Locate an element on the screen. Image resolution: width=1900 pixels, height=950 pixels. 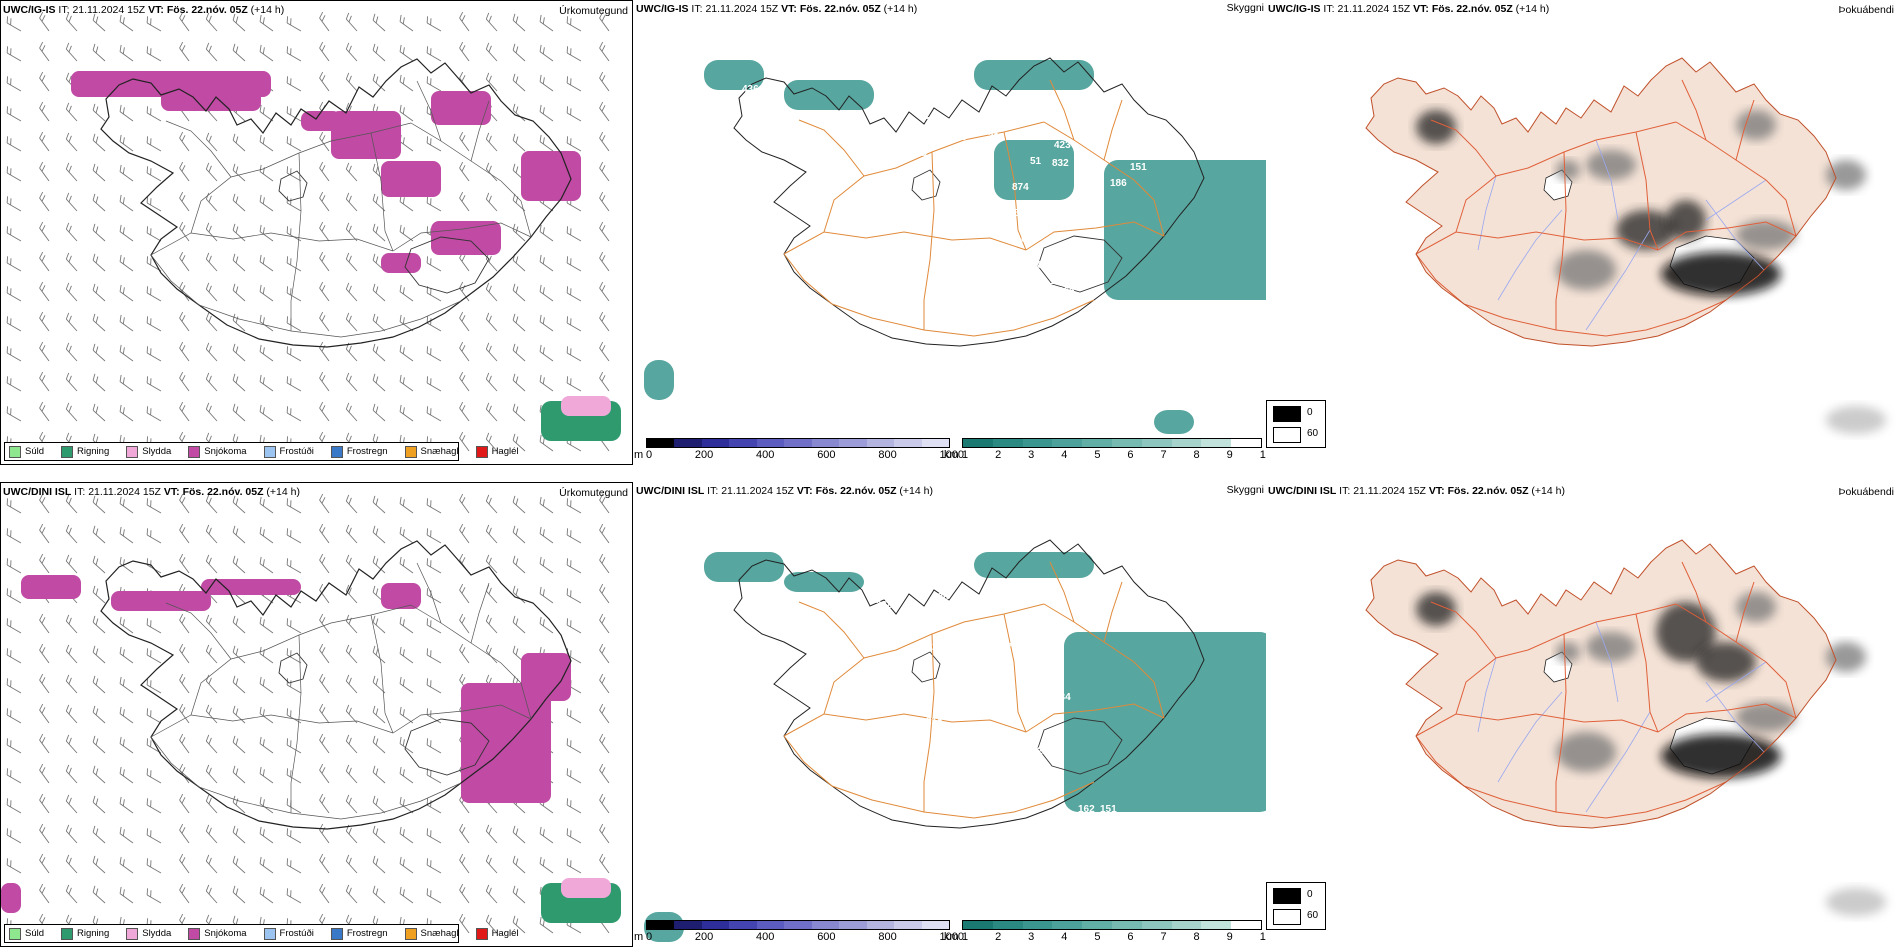
colorbar-tick: 600 is located at coordinates (826, 455).